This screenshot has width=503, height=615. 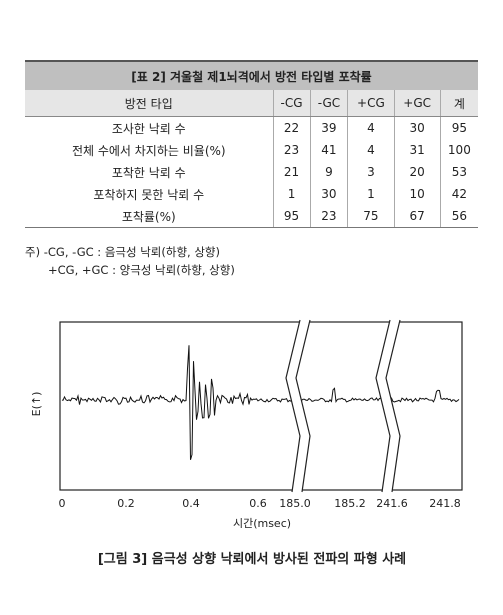 What do you see at coordinates (251, 150) in the screenshot?
I see `table-row: 전체 수에서 차지하는 비율(%) 23 41 4 31 100` at bounding box center [251, 150].